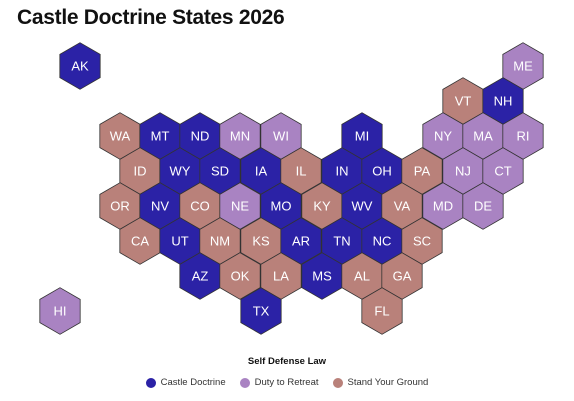 The height and width of the screenshot is (401, 574). I want to click on state-tile-wy: WY, so click(180, 171).